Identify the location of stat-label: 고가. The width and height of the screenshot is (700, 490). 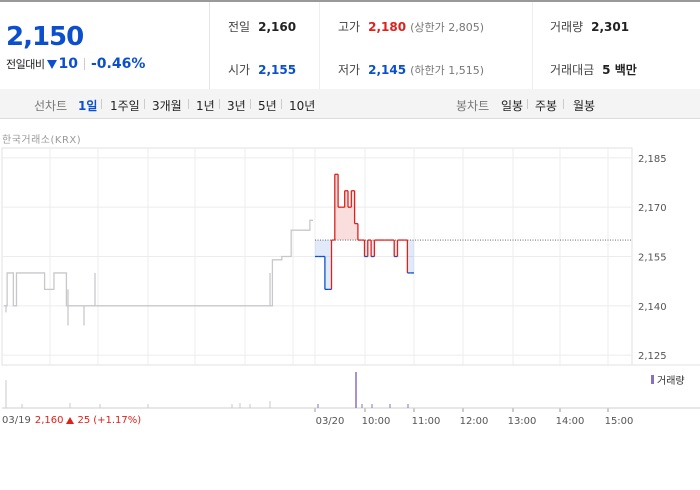
(349, 27).